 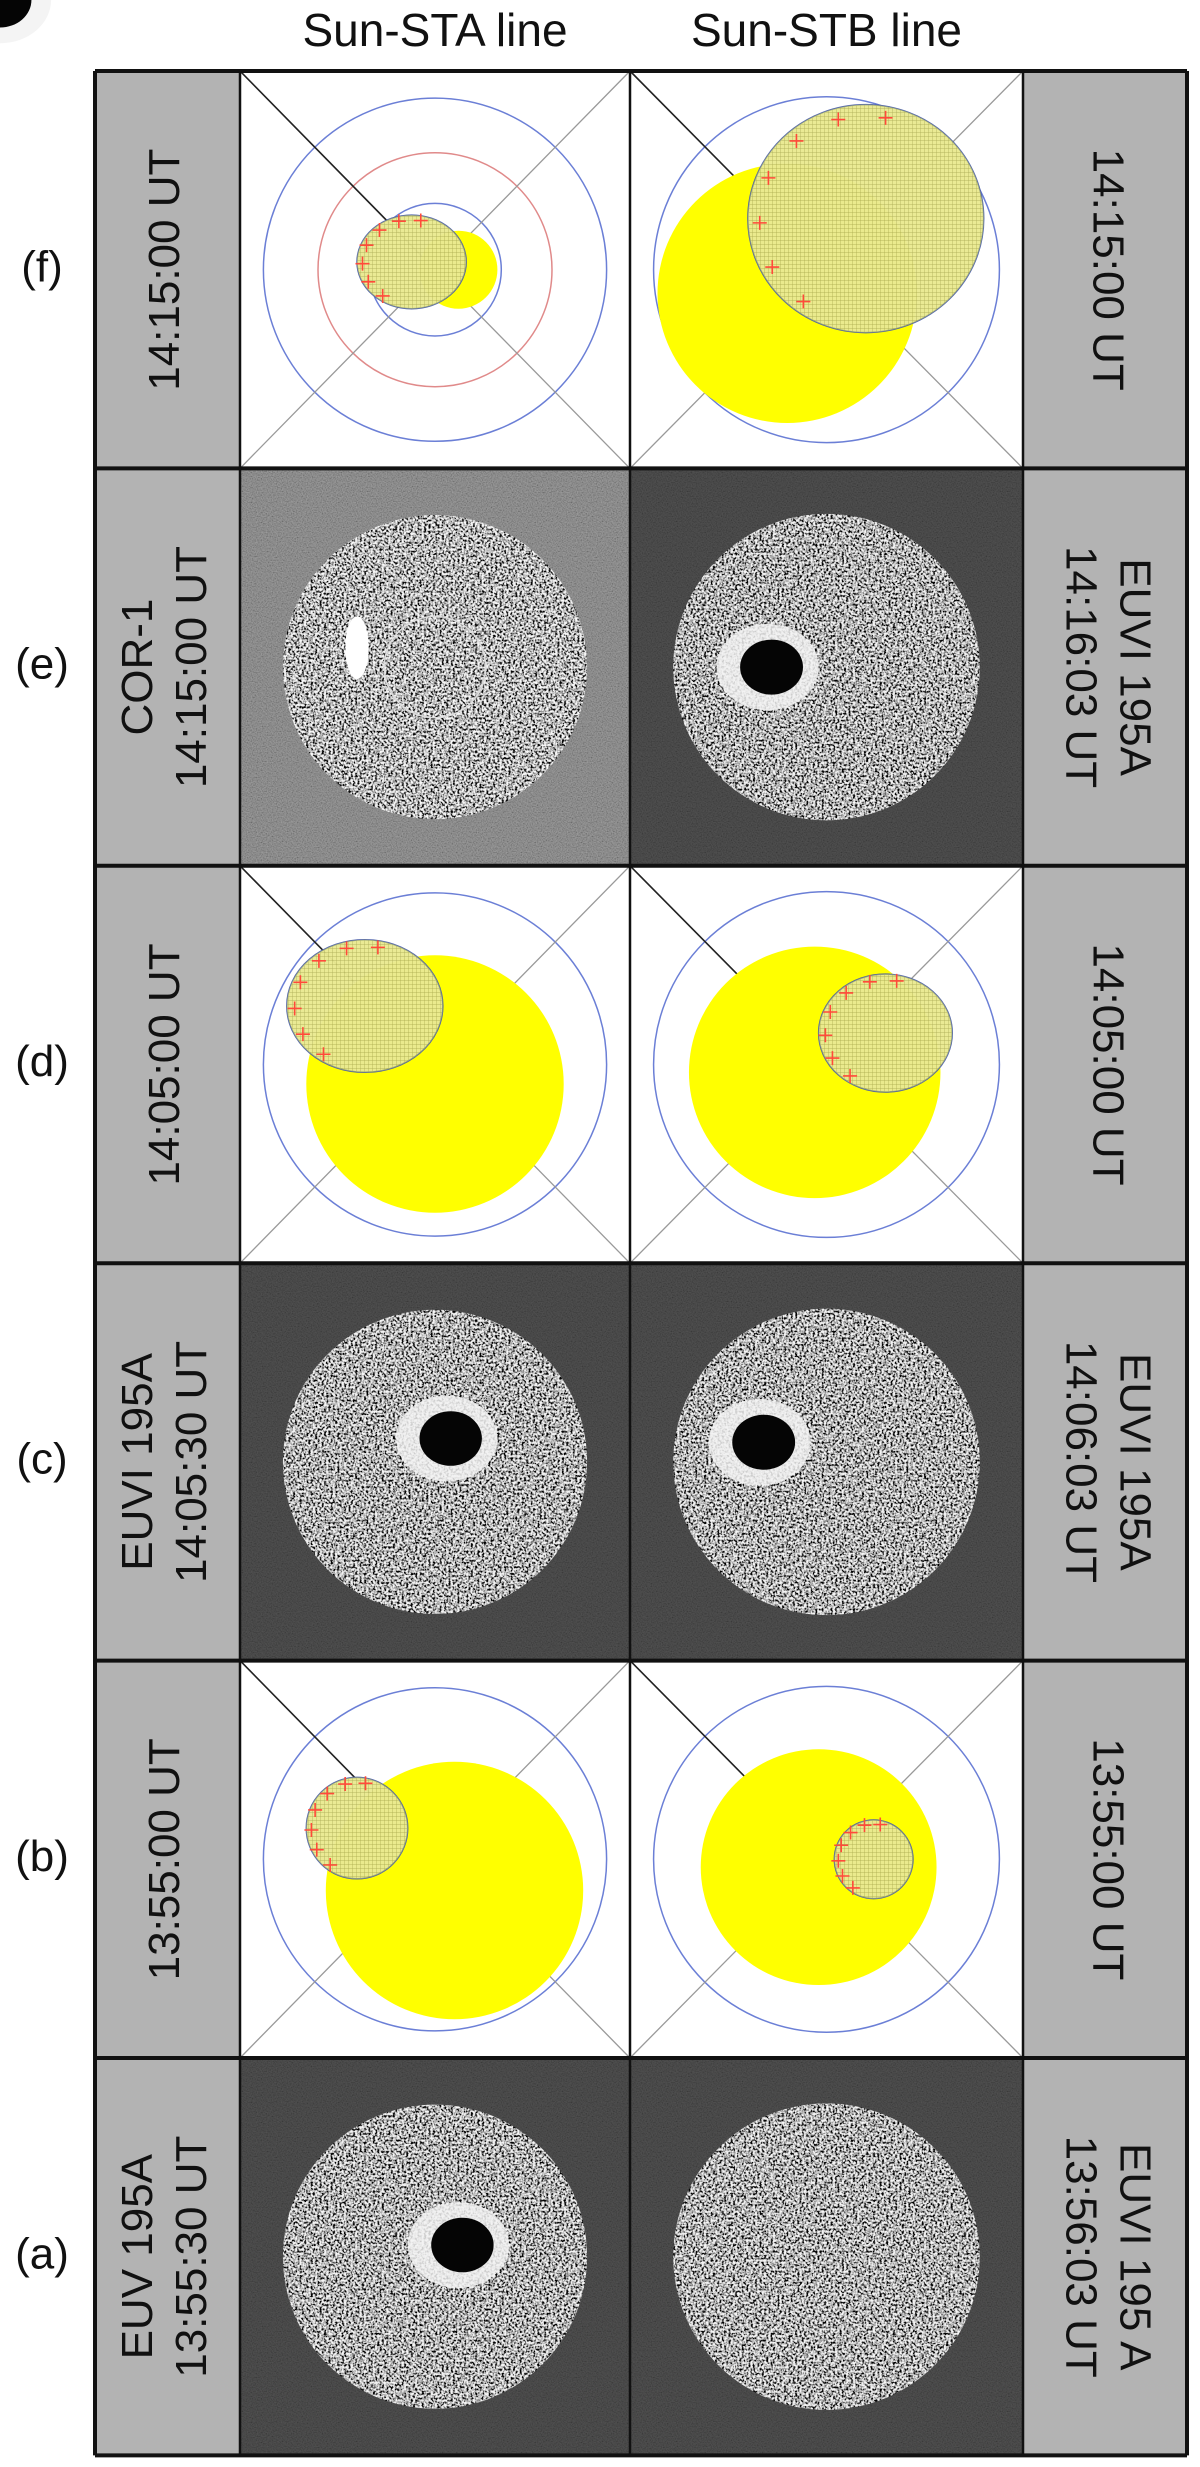 What do you see at coordinates (357, 647) in the screenshot?
I see `cme-front` at bounding box center [357, 647].